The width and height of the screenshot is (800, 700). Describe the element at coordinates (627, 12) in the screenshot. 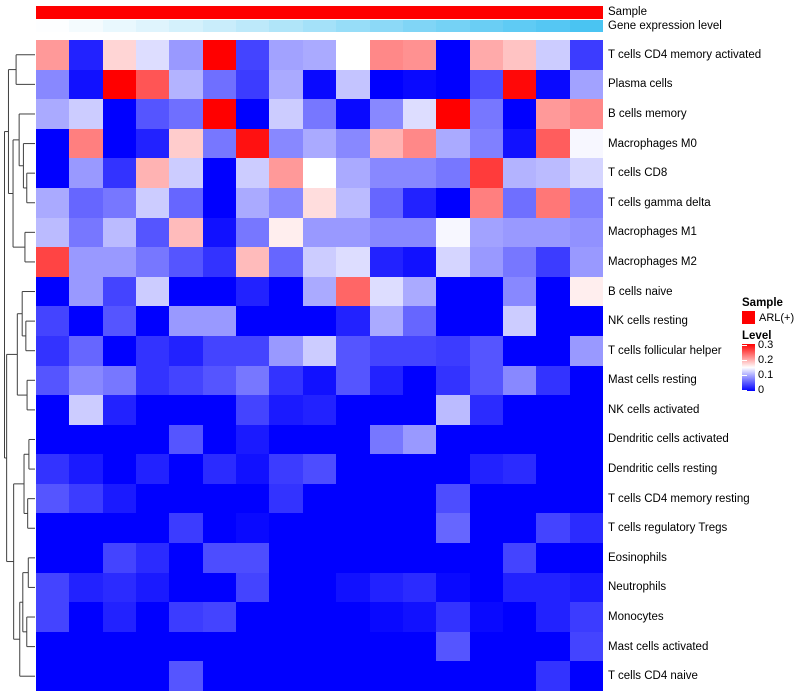

I see `annotation-sample-label: Sample` at that location.